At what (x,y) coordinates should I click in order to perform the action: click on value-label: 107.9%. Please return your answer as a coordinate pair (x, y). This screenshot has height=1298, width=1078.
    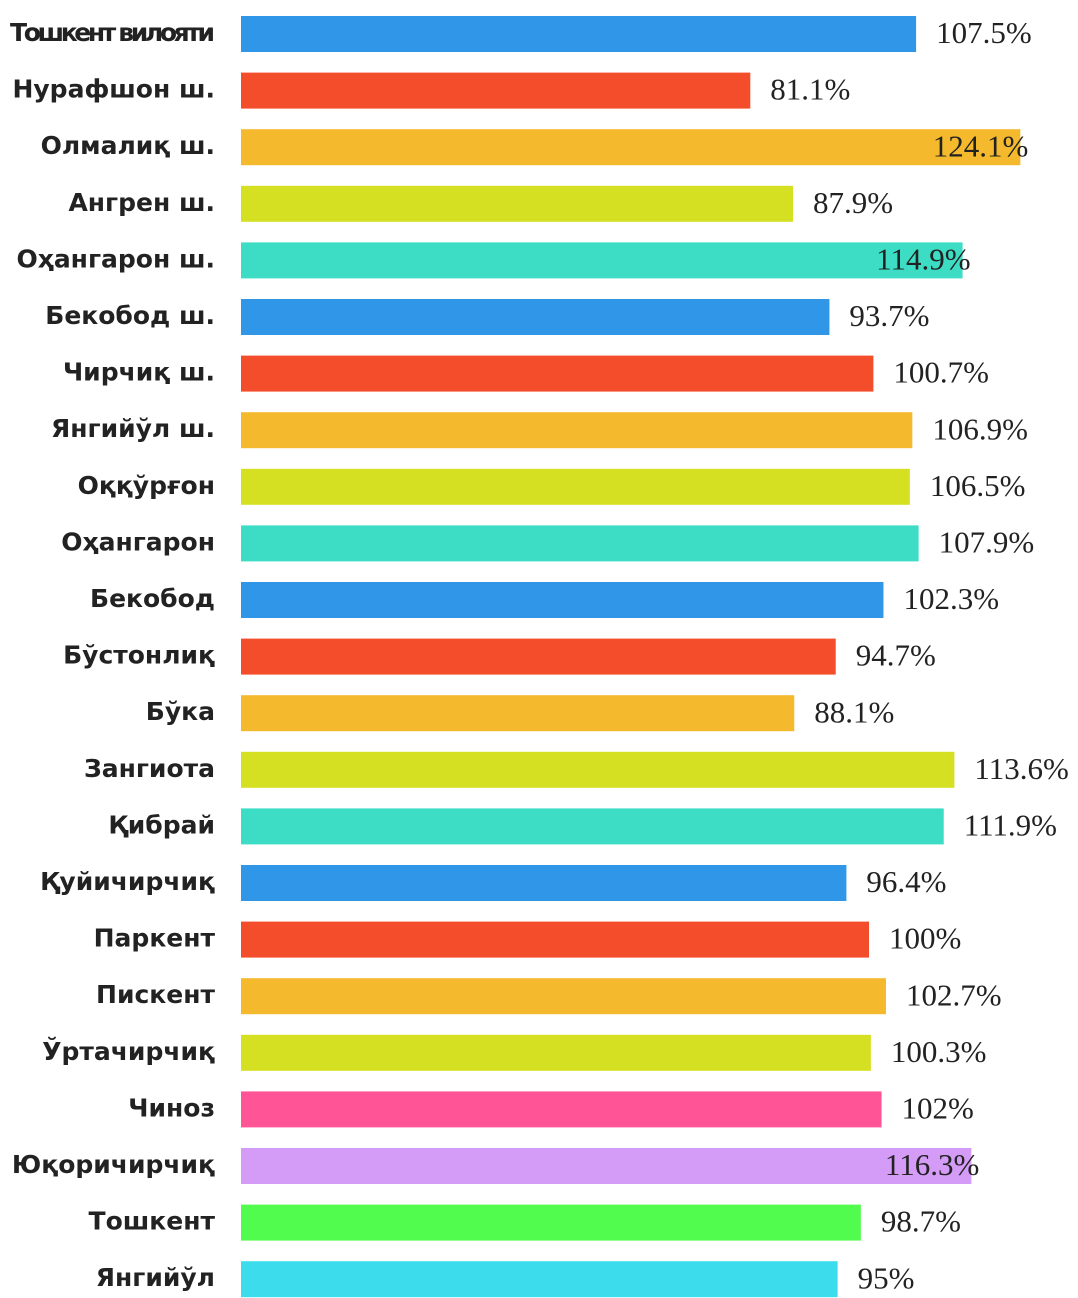
    Looking at the image, I should click on (987, 542).